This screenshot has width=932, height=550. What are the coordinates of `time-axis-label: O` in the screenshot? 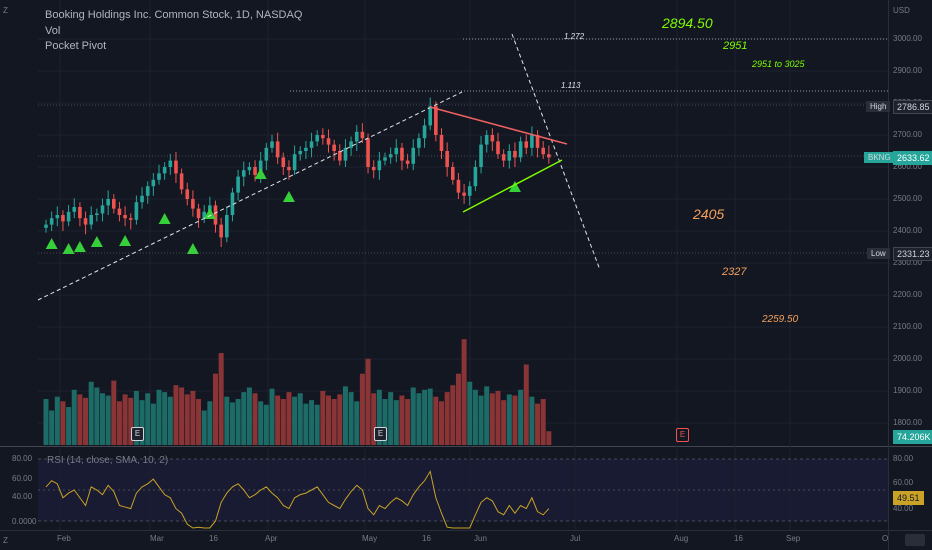 It's located at (885, 538).